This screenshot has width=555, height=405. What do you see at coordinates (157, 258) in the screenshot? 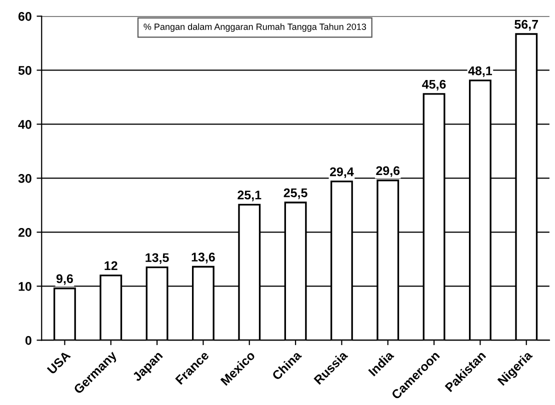
I see `data-label: 13,5` at bounding box center [157, 258].